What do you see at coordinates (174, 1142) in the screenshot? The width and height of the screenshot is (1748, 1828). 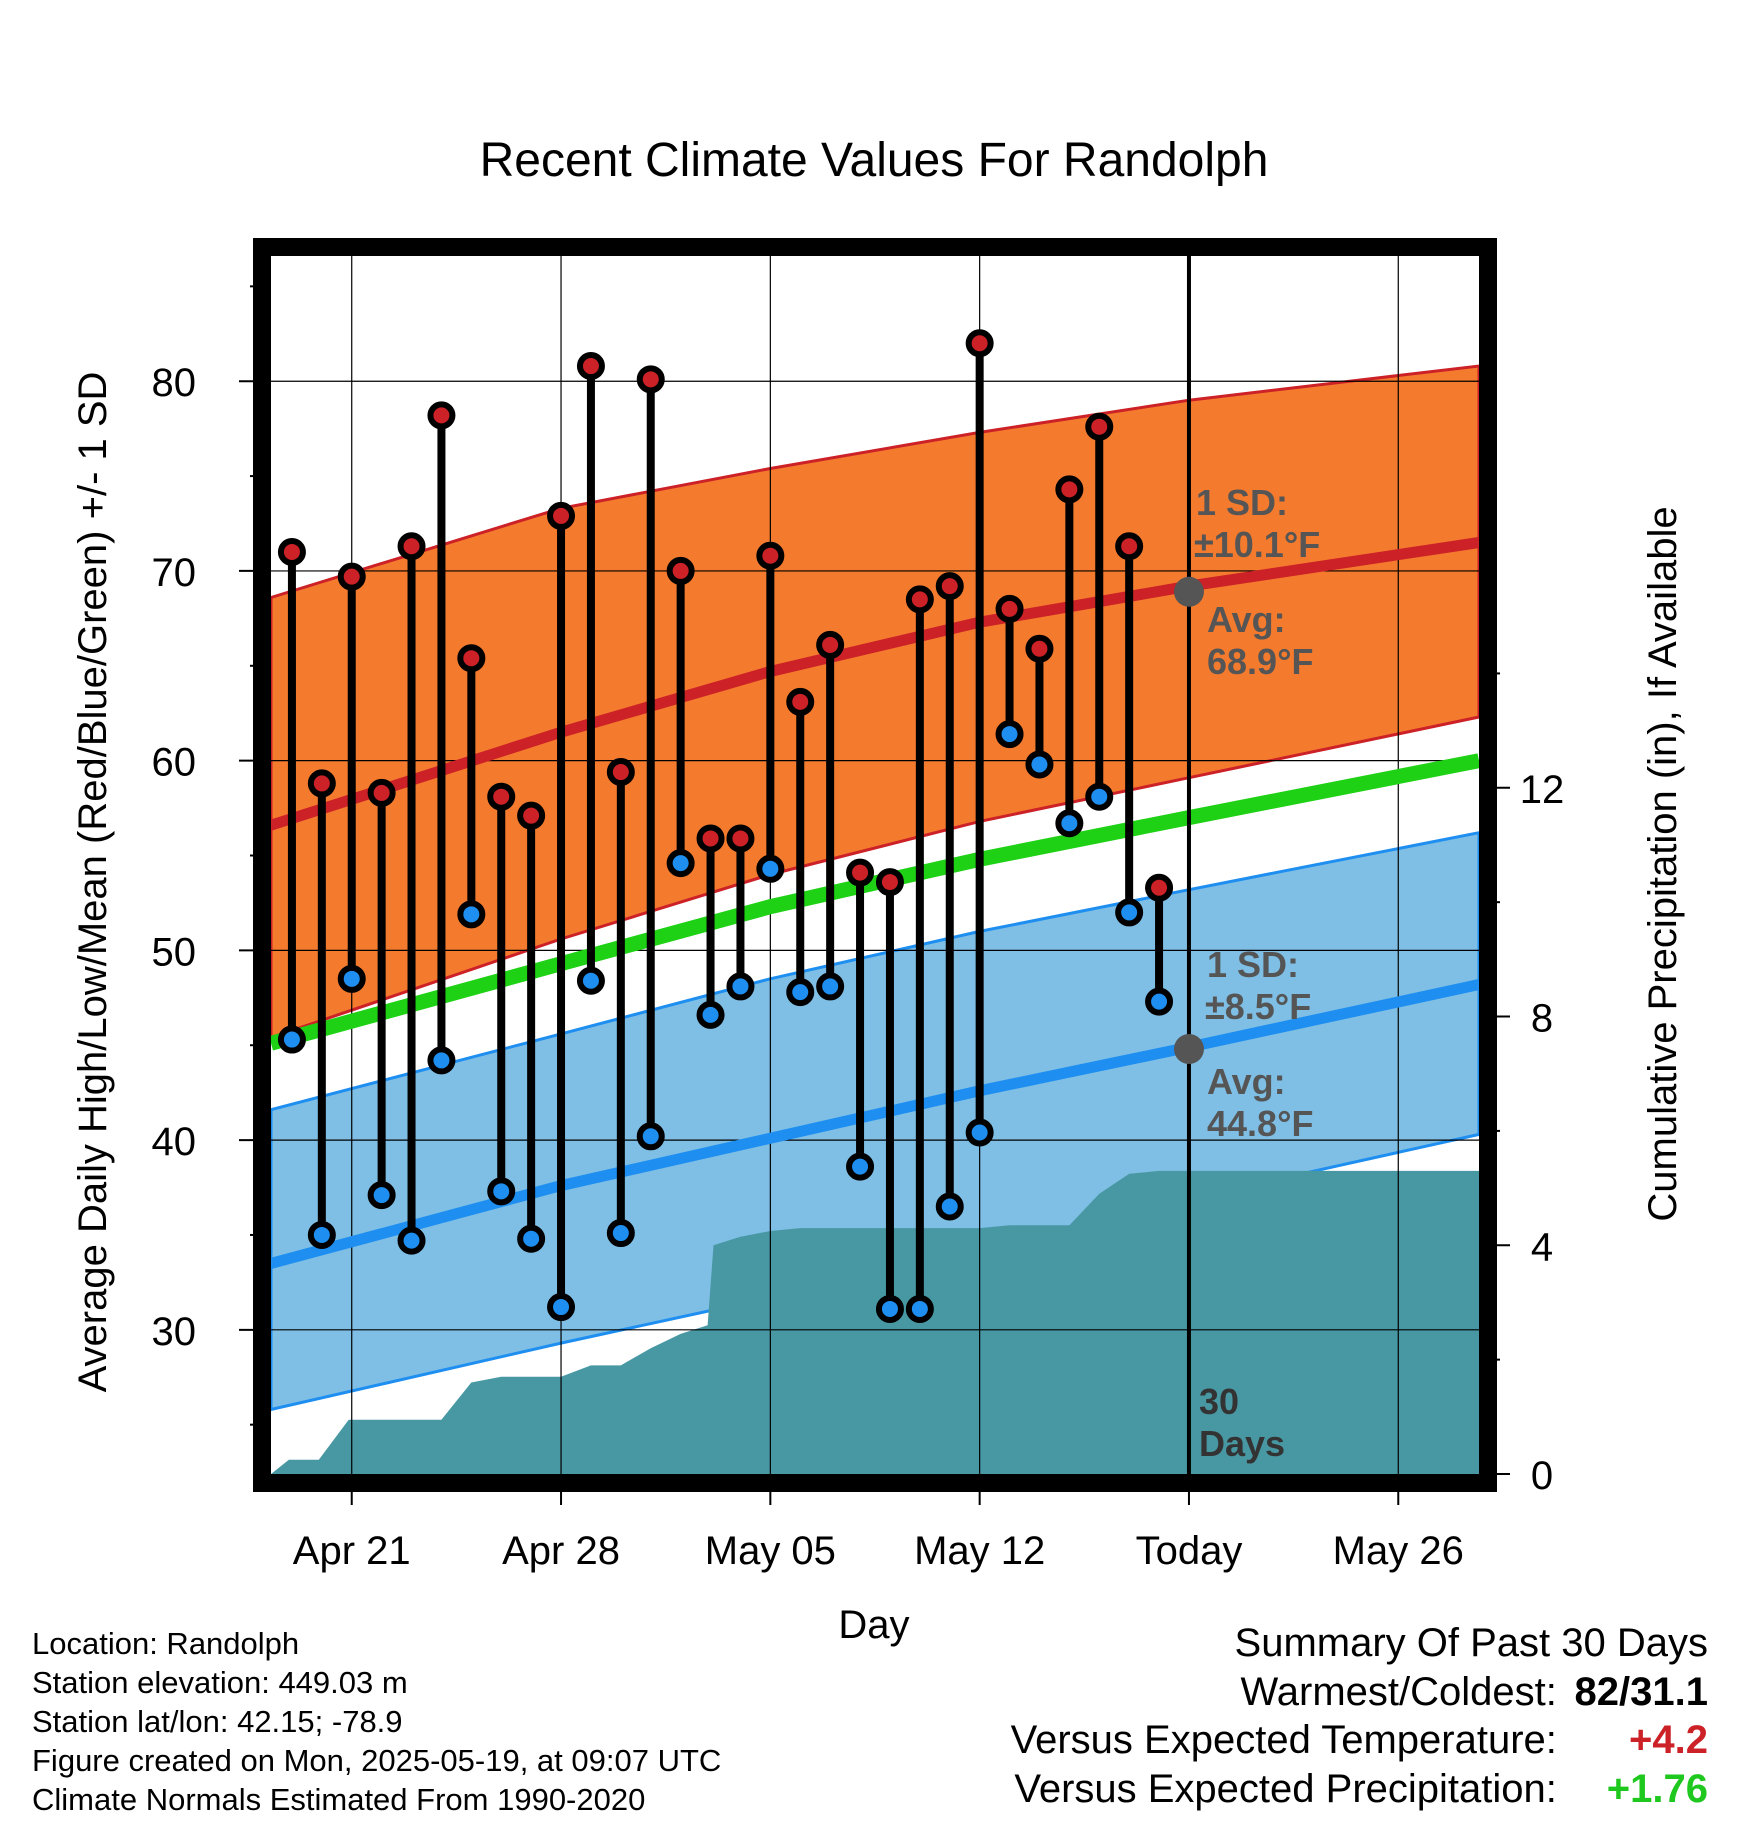 I see `y-tick-label: 40` at bounding box center [174, 1142].